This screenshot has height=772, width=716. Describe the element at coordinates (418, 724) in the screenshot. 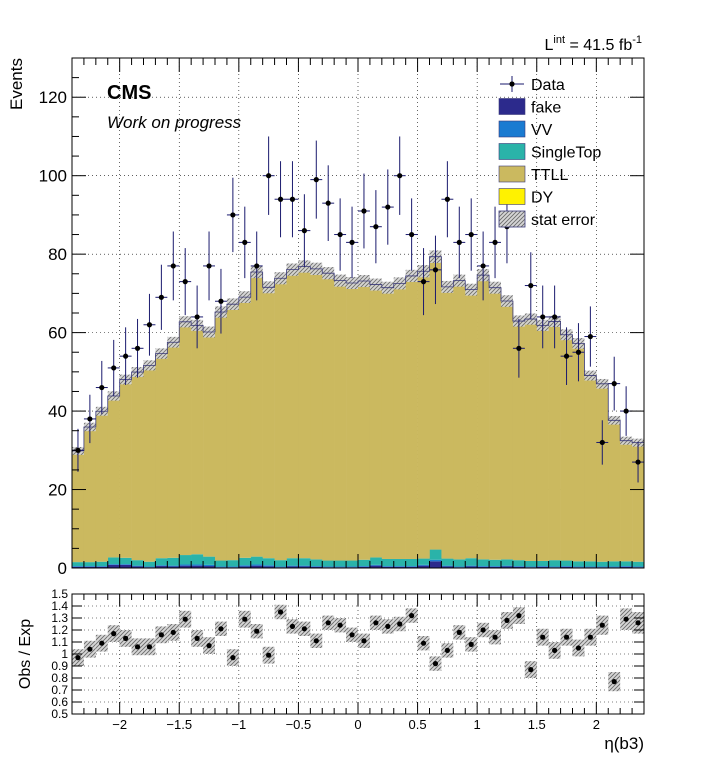

I see `x-tick-label: 0.5` at that location.